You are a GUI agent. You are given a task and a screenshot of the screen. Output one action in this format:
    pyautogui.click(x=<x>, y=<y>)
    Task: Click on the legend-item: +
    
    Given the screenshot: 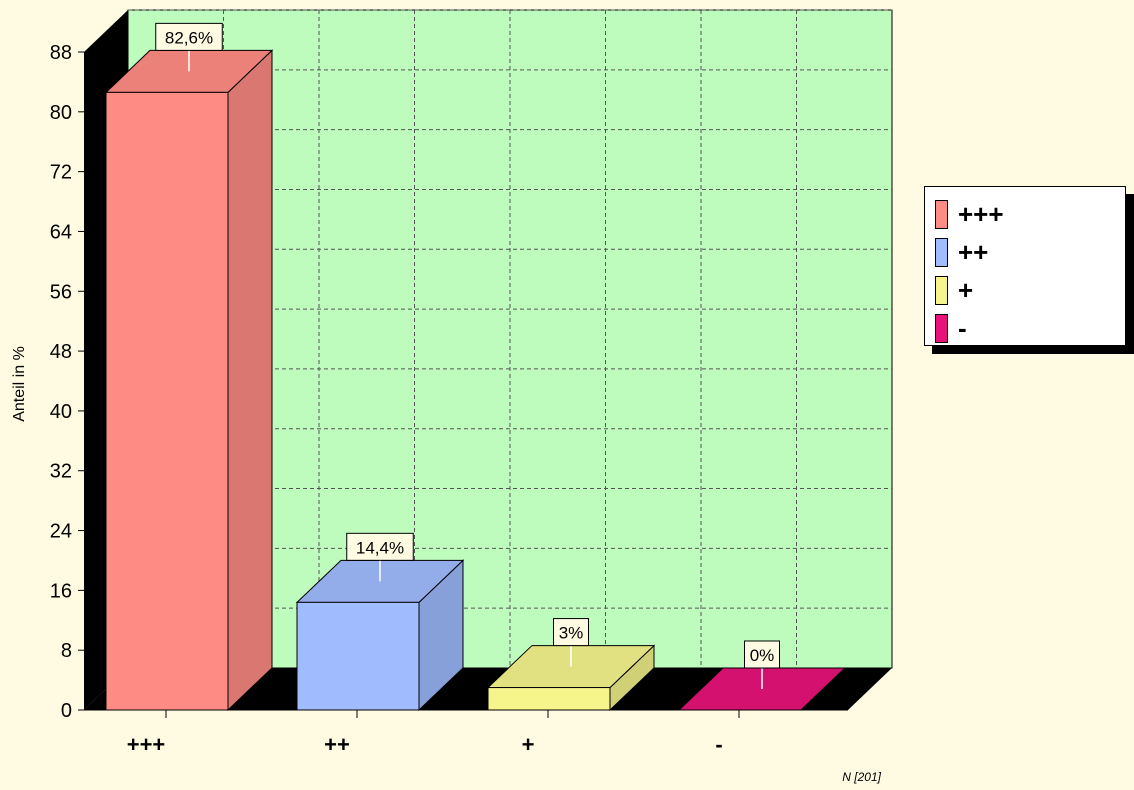 What is the action you would take?
    pyautogui.click(x=1025, y=290)
    